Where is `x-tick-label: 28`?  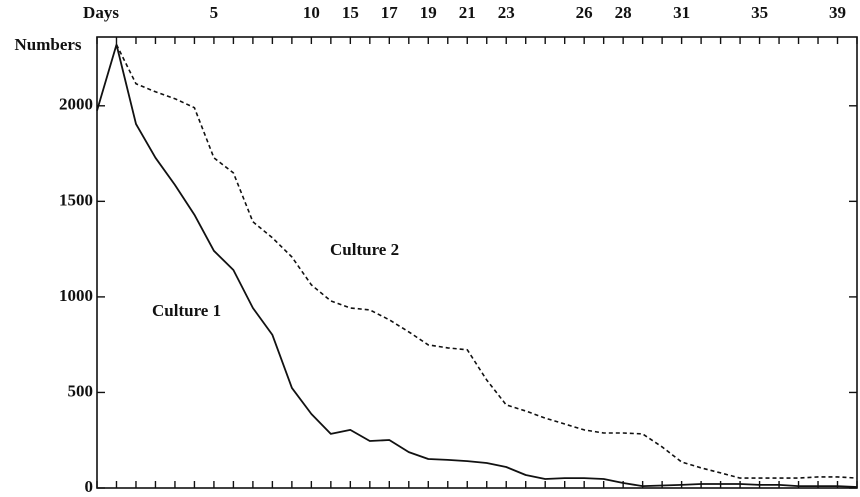 x-tick-label: 28 is located at coordinates (623, 12).